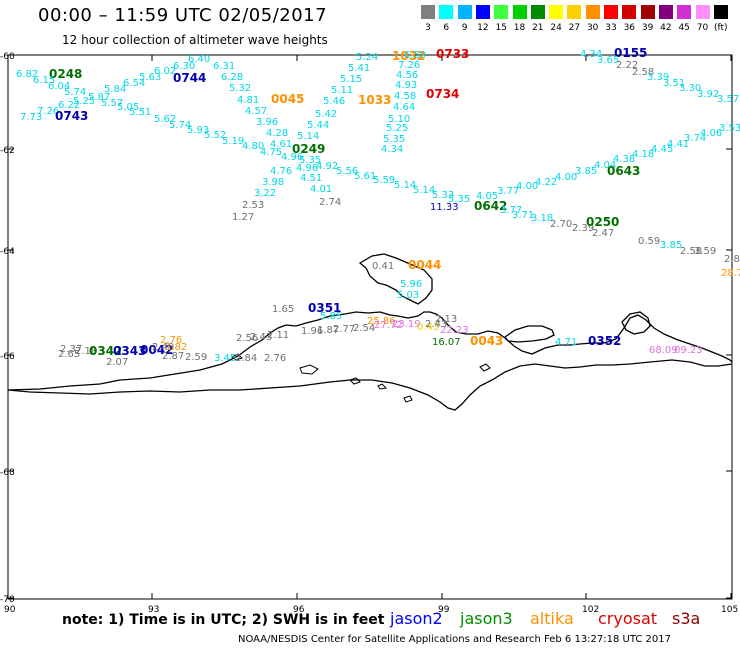 This screenshot has width=740, height=650. Describe the element at coordinates (150, 77) in the screenshot. I see `wave-height-value: 5.63` at that location.